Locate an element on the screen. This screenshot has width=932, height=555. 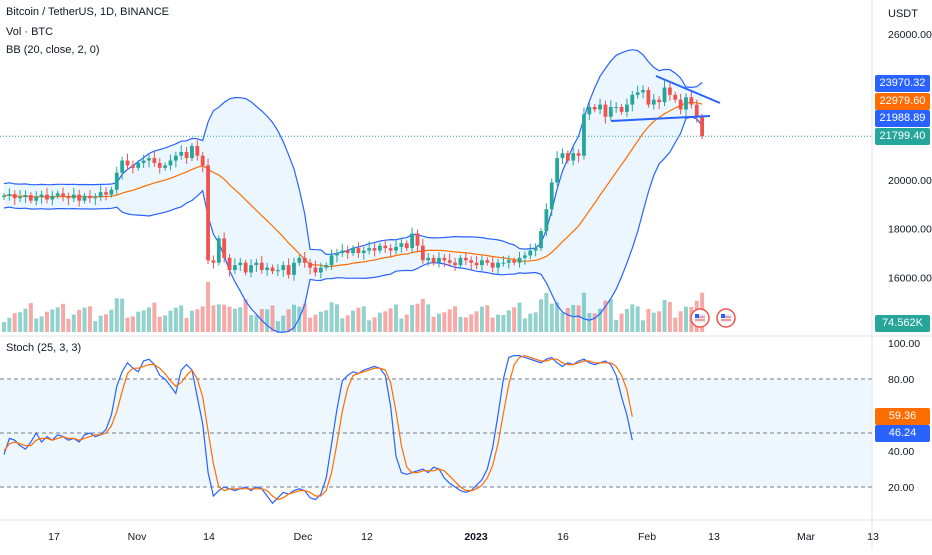
time-tick-label: 12 is located at coordinates (367, 537).